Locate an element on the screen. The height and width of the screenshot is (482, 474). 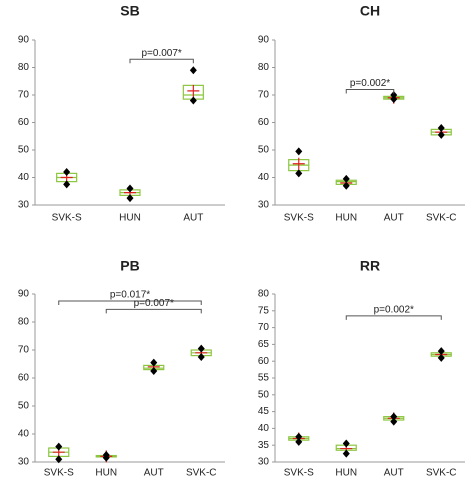
y-tick-label: 65 is located at coordinates (264, 344).